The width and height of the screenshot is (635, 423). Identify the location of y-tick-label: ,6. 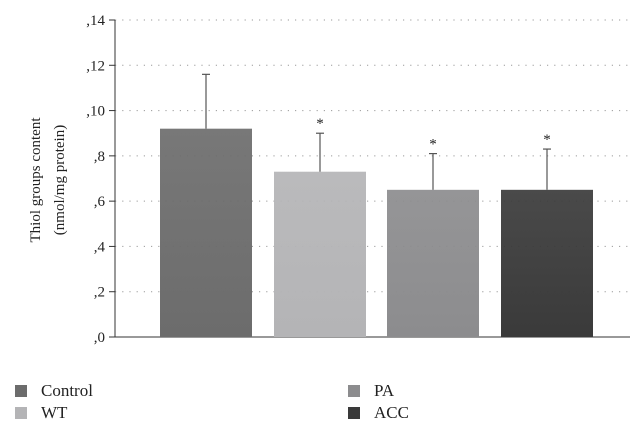
(100, 202).